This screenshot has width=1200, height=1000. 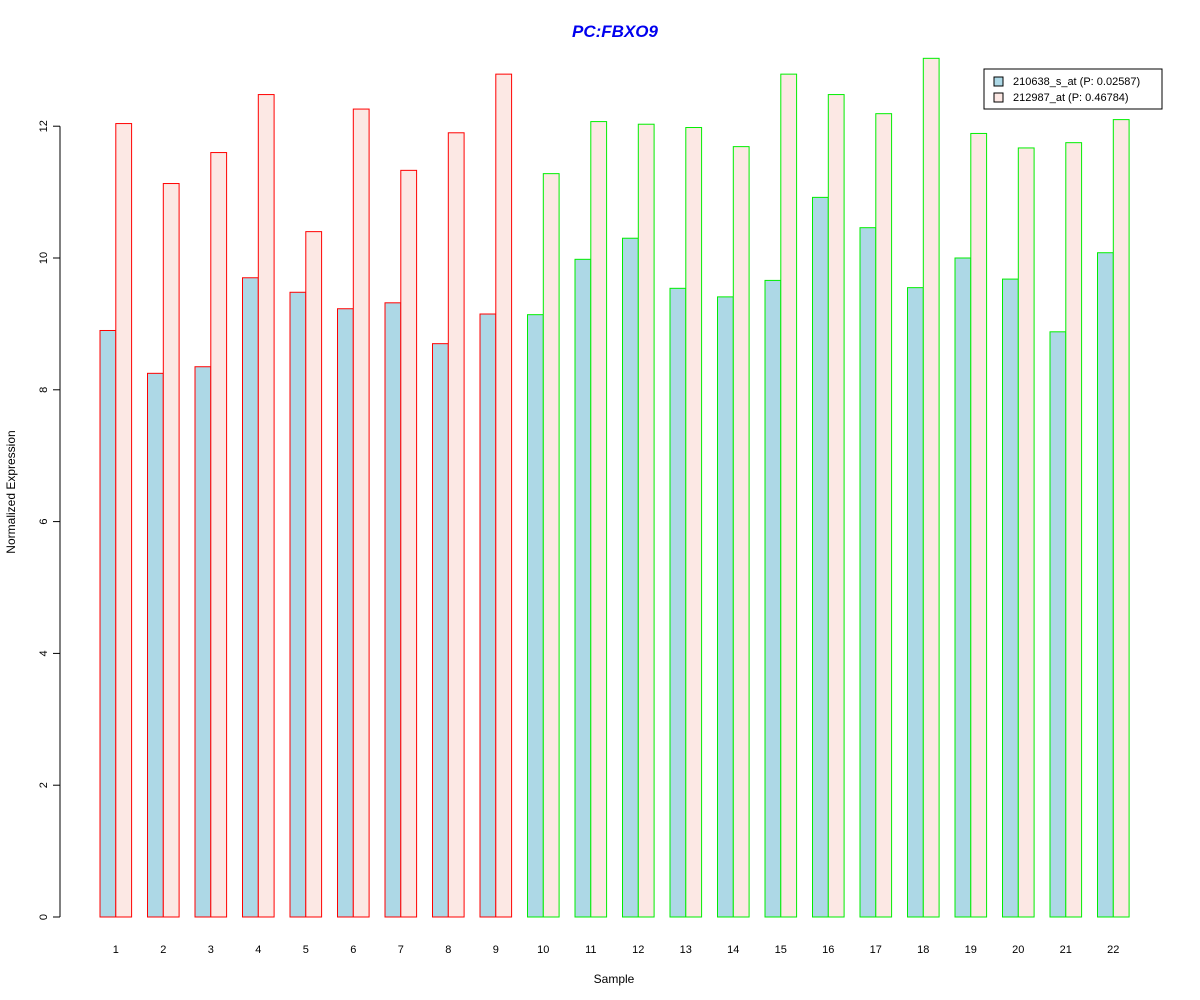 I want to click on legend-box, so click(x=1073, y=89).